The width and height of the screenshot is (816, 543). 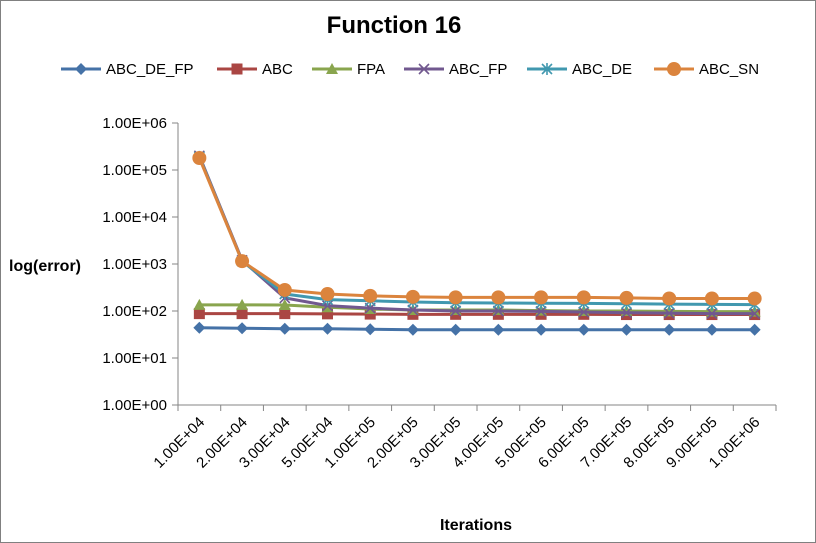 What do you see at coordinates (134, 123) in the screenshot?
I see `y-tick-label: 1.00E+06` at bounding box center [134, 123].